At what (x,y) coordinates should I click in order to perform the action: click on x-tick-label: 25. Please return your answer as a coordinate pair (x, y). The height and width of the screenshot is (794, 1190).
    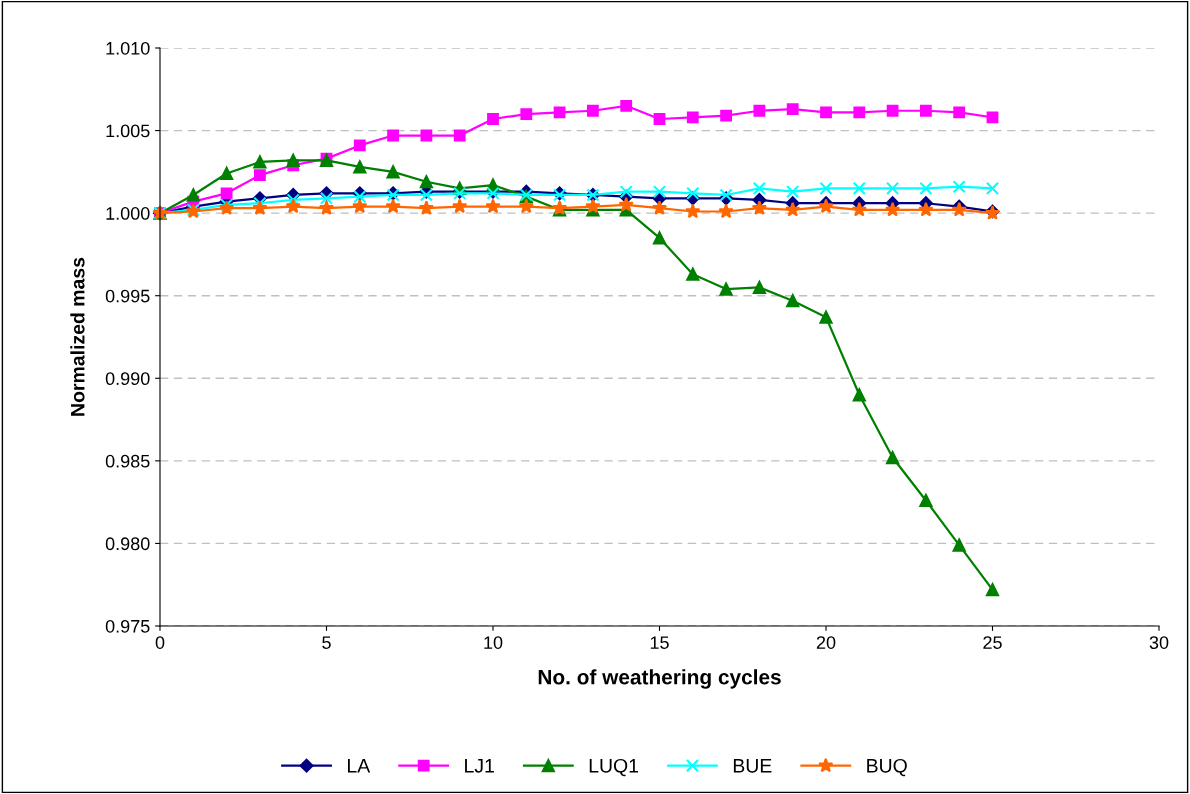
    Looking at the image, I should click on (992, 642).